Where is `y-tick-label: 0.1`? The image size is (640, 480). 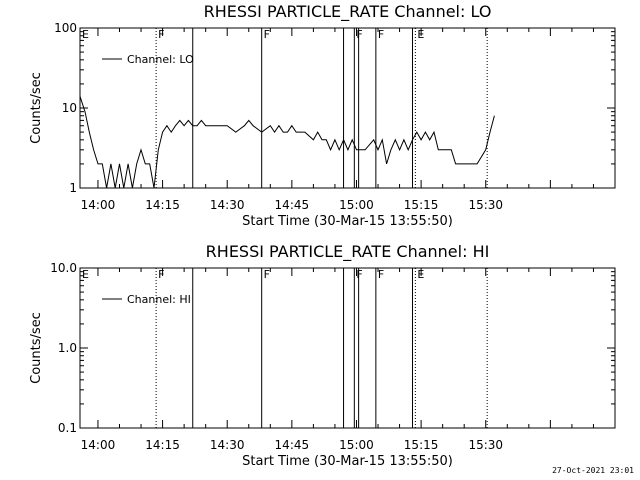
y-tick-label: 0.1 is located at coordinates (67, 428).